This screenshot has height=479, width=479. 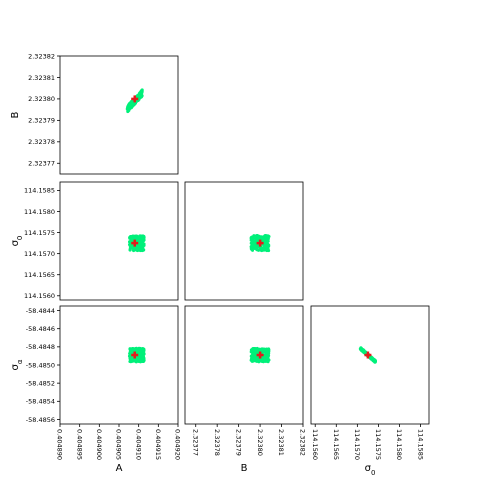 What do you see at coordinates (217, 442) in the screenshot?
I see `x-tick-label: 2.32378` at bounding box center [217, 442].